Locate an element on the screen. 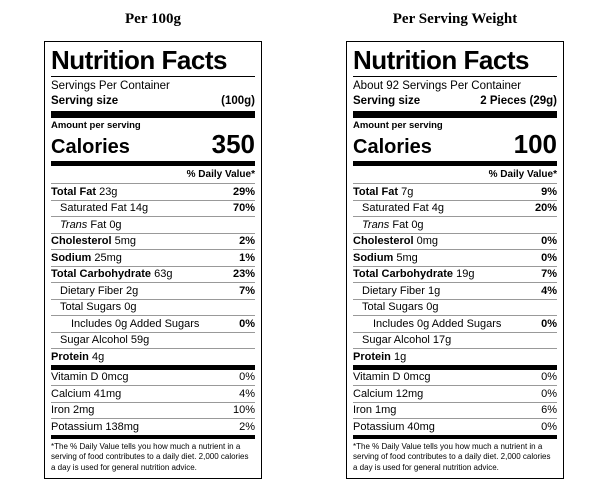  nutrient-name: Potassium 40mg is located at coordinates (394, 426).